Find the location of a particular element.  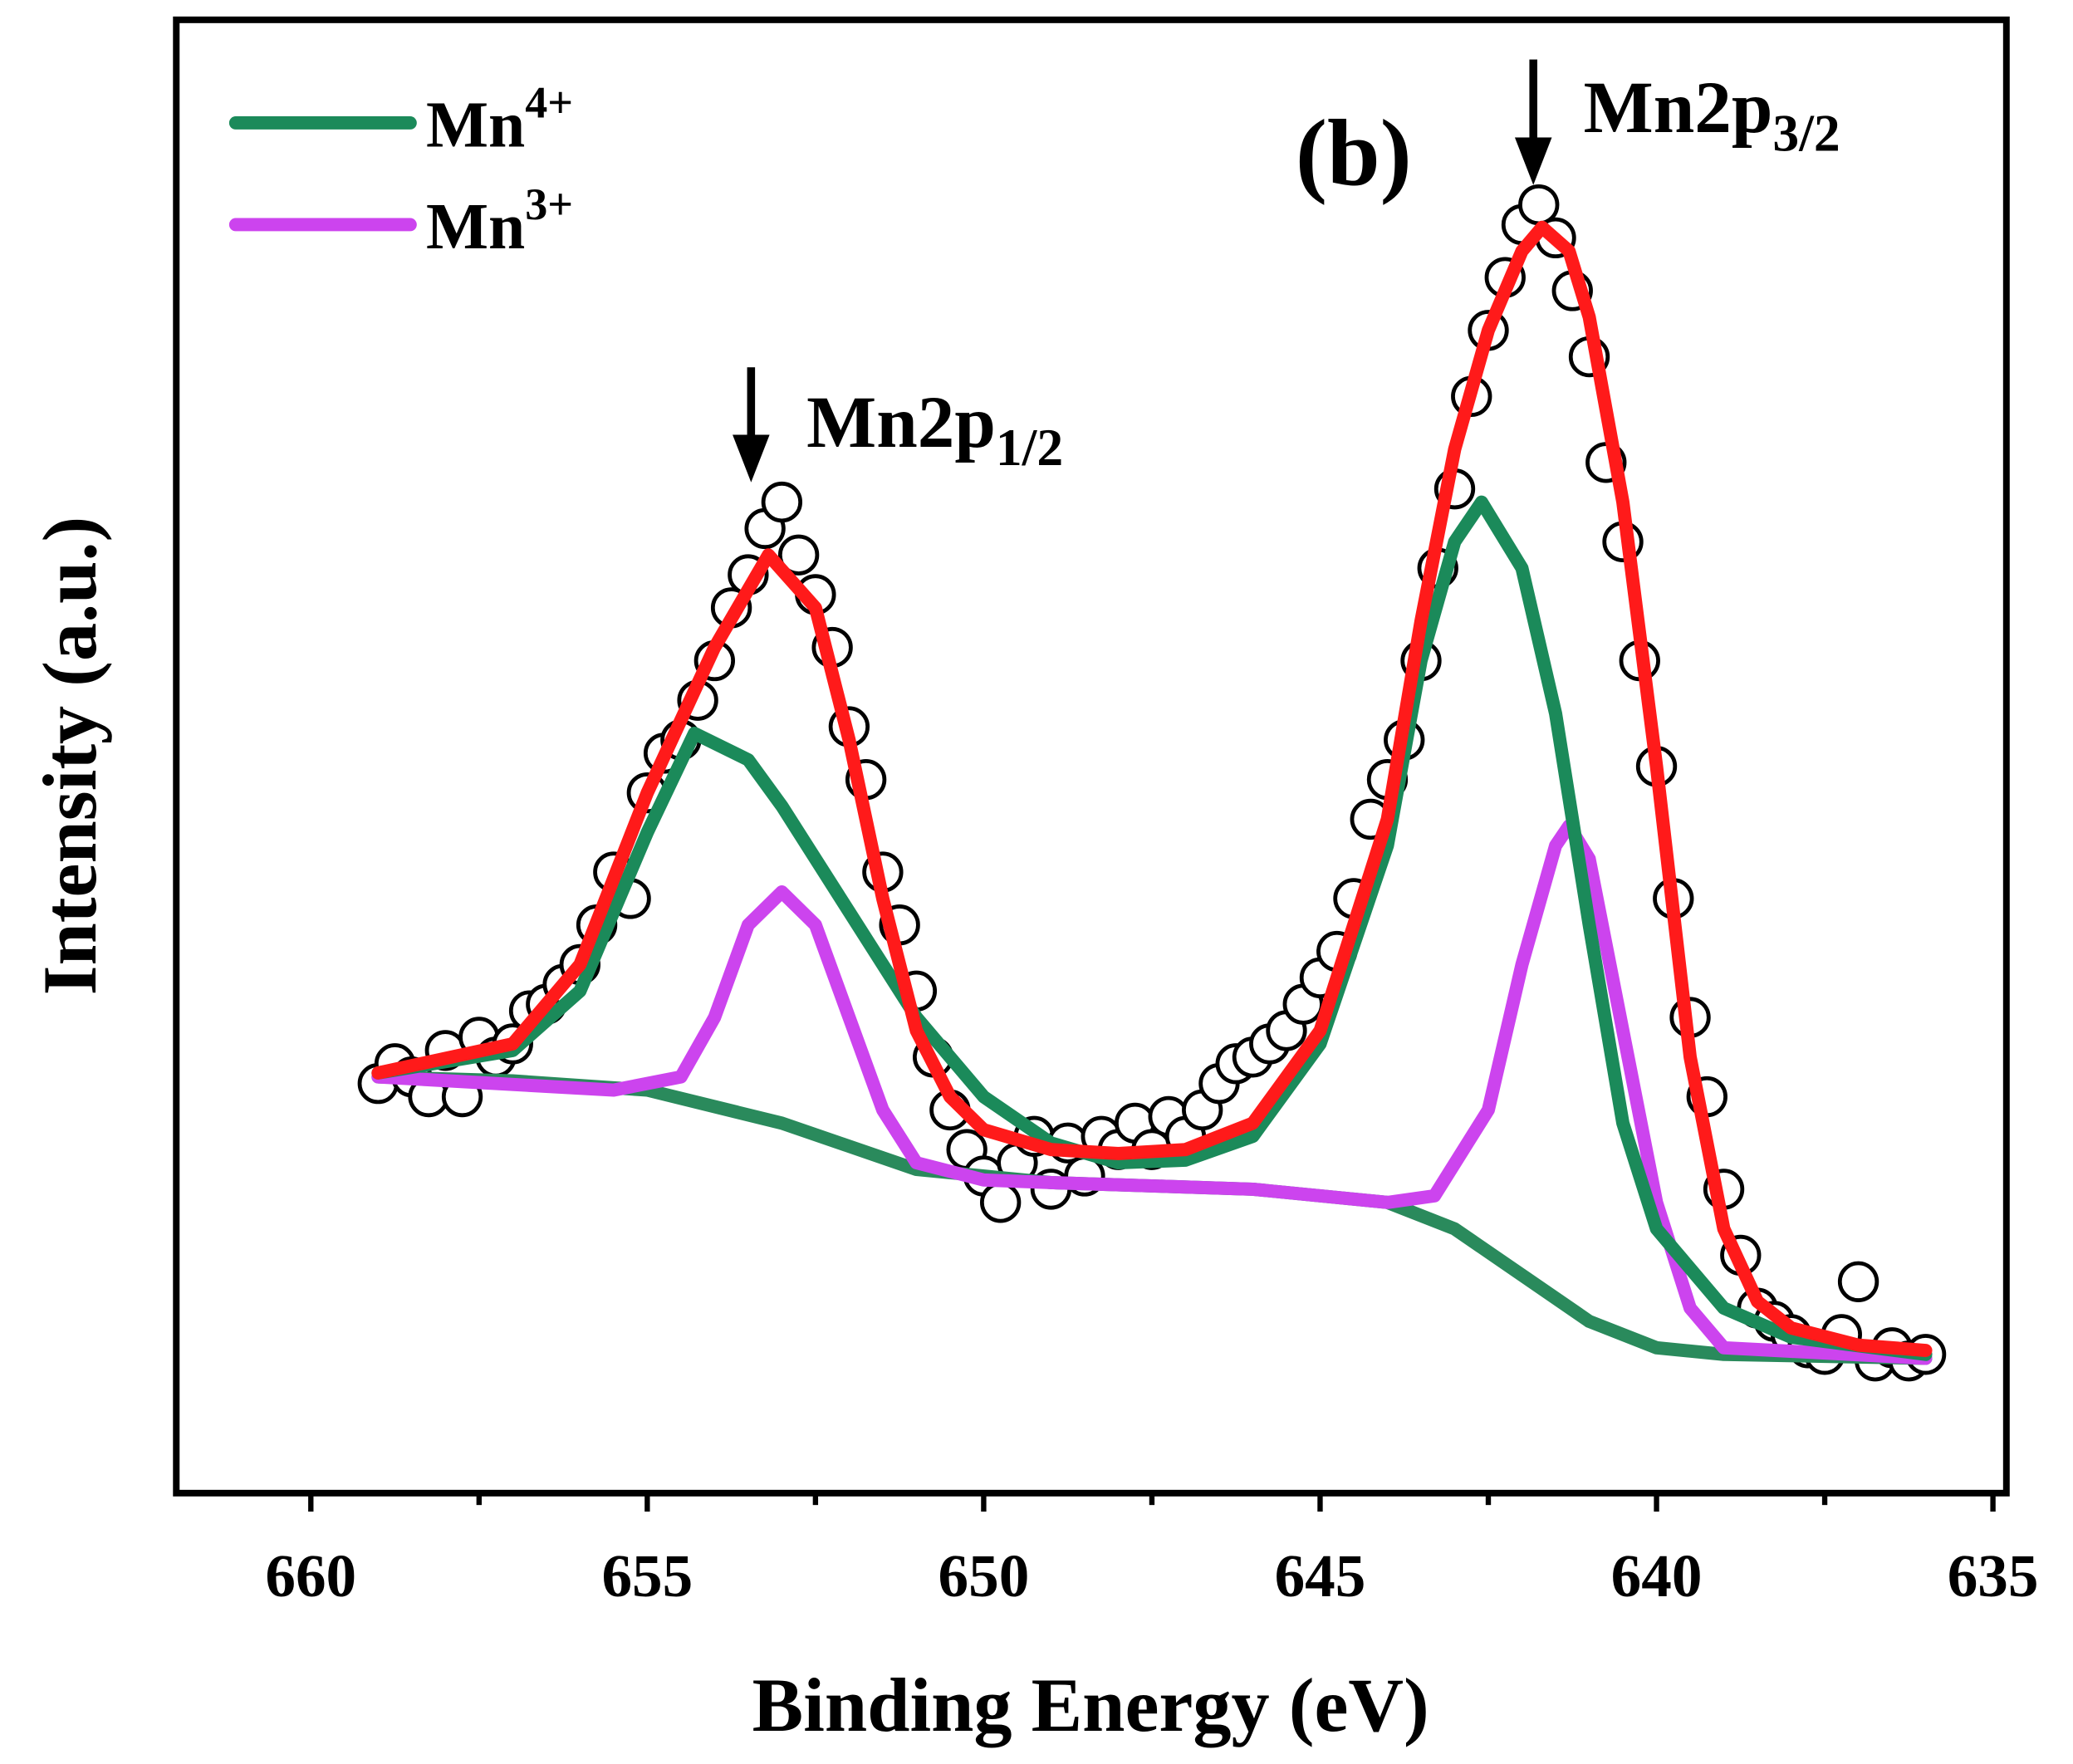

x-tick-label: 635 is located at coordinates (1993, 1576).